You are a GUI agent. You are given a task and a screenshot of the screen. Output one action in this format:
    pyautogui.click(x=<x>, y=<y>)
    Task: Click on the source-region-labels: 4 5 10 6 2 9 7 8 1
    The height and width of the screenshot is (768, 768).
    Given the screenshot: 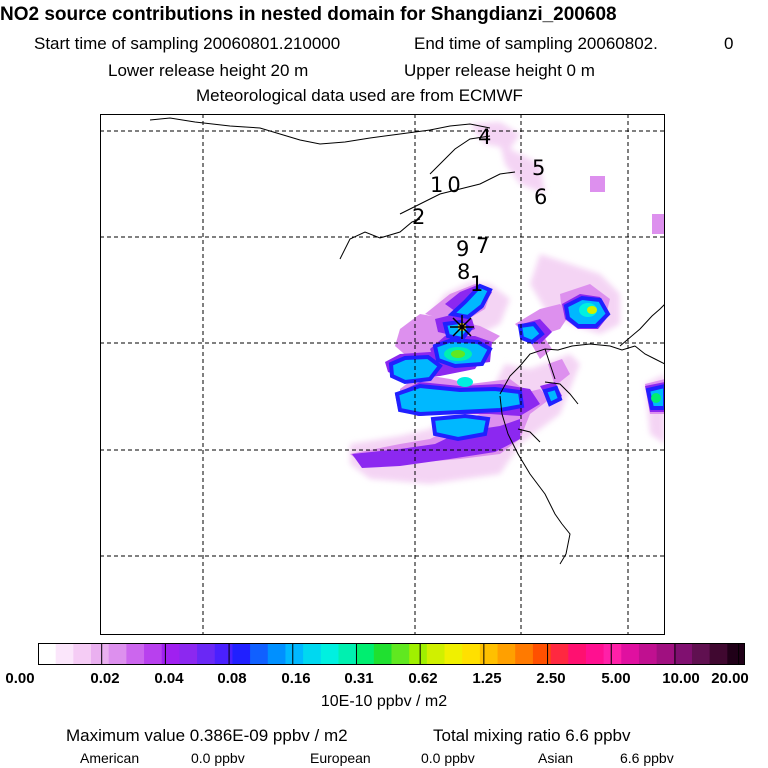 What is the action you would take?
    pyautogui.click(x=479, y=210)
    